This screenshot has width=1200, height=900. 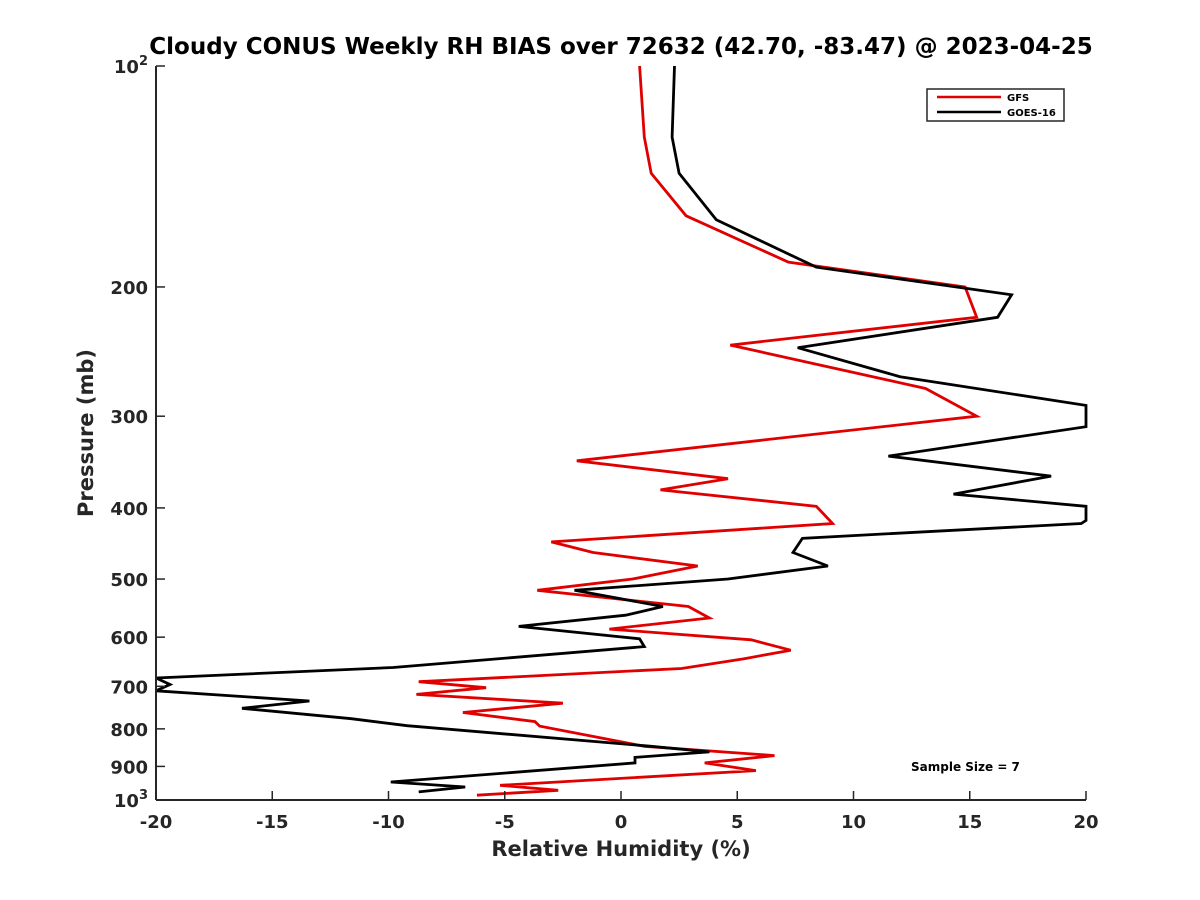 I want to click on y-tick-label: 600, so click(x=129, y=638).